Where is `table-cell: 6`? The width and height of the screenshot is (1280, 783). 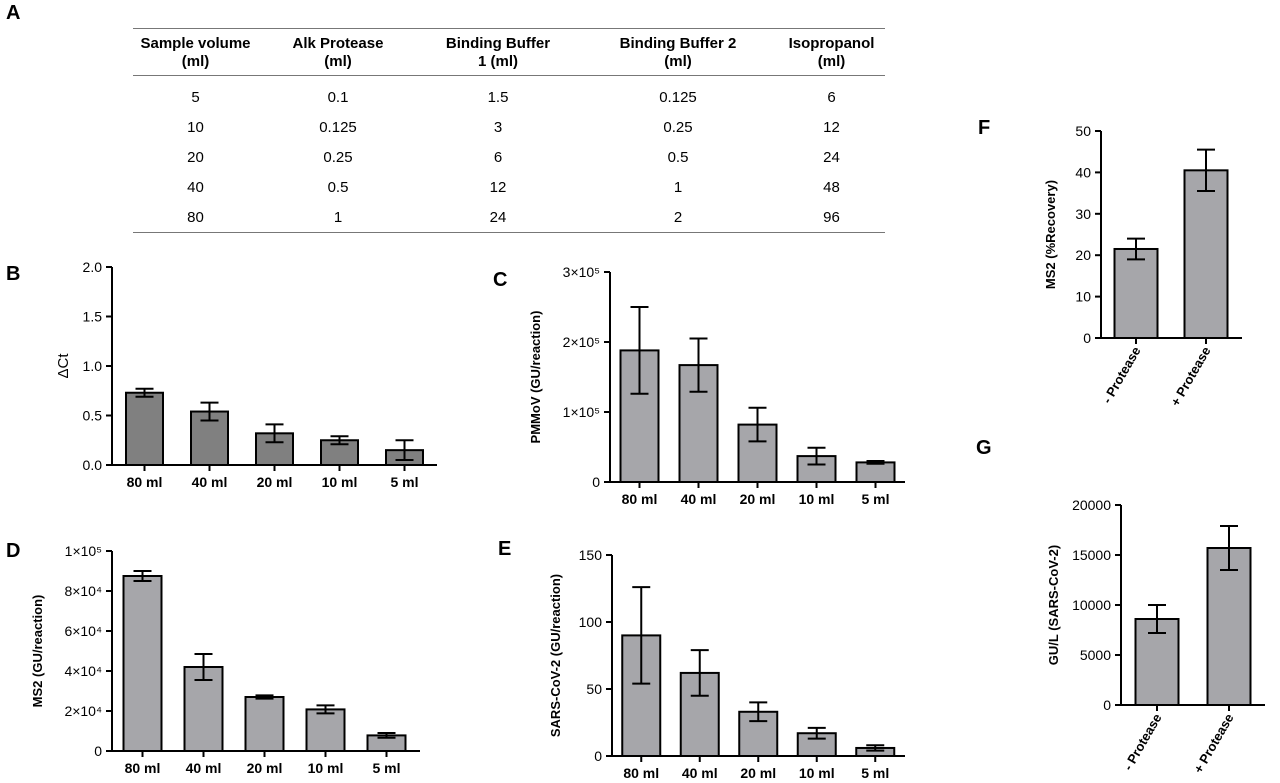
table-cell: 6 is located at coordinates (831, 97).